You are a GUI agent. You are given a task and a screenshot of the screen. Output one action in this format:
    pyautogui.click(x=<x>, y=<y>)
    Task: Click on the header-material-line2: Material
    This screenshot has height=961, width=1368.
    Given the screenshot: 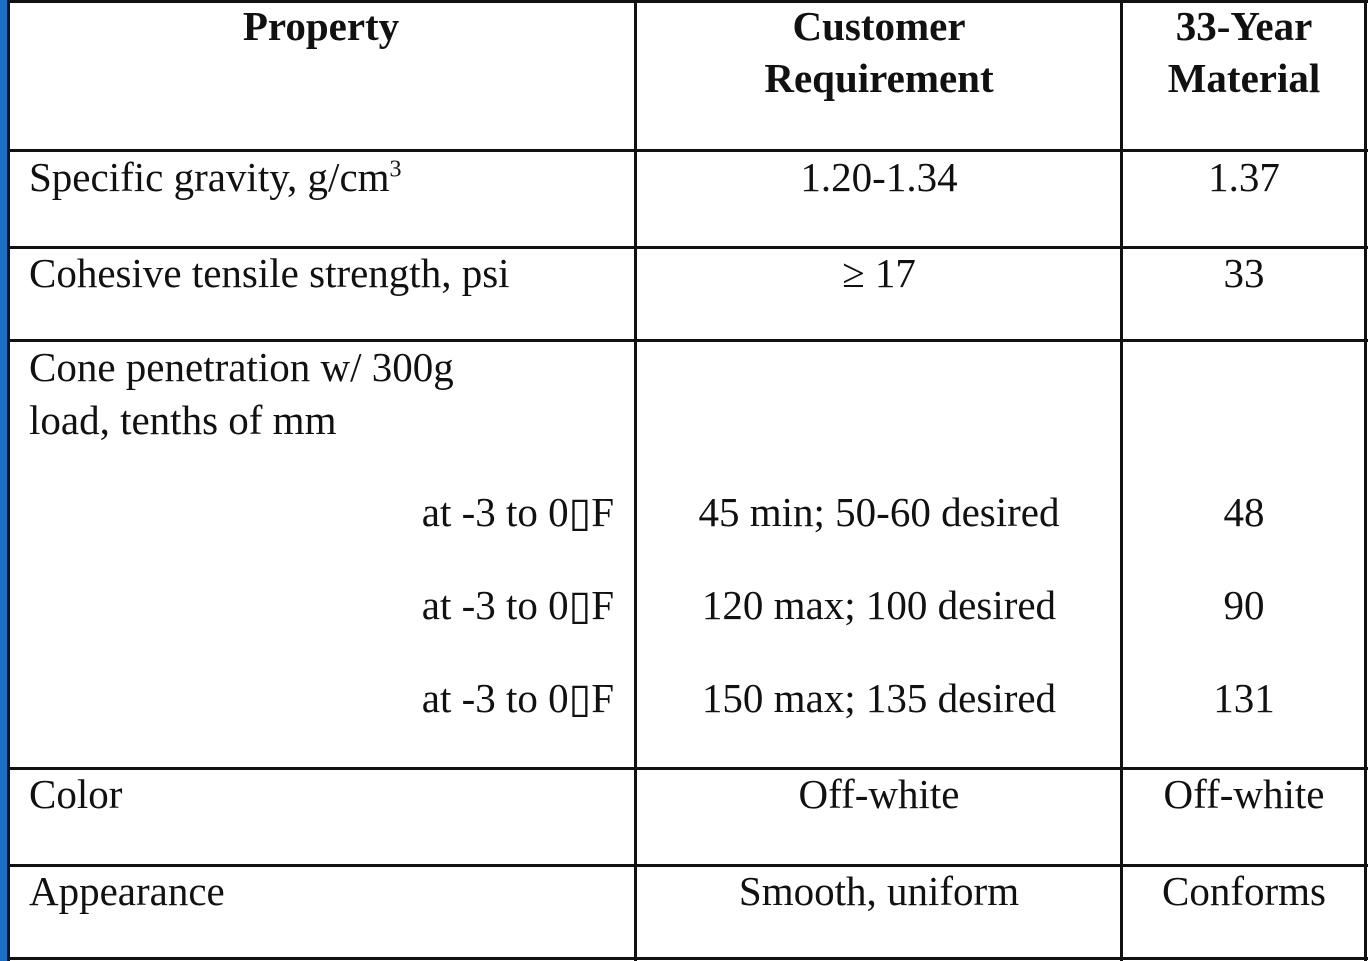 What is the action you would take?
    pyautogui.click(x=1244, y=78)
    